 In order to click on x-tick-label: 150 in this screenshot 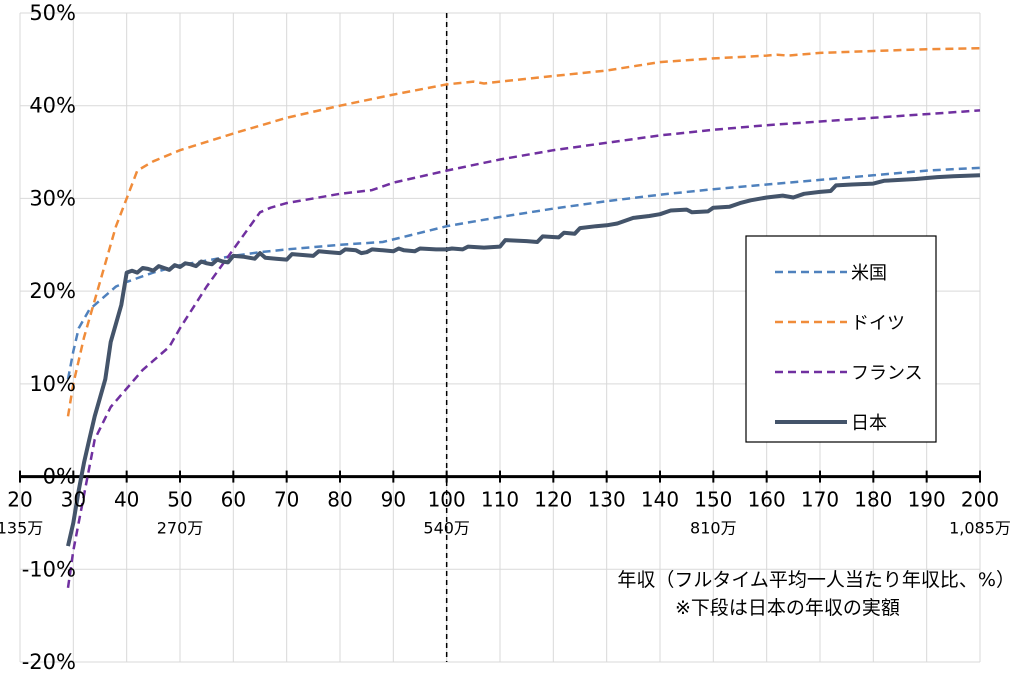, I will do `click(713, 500)`.